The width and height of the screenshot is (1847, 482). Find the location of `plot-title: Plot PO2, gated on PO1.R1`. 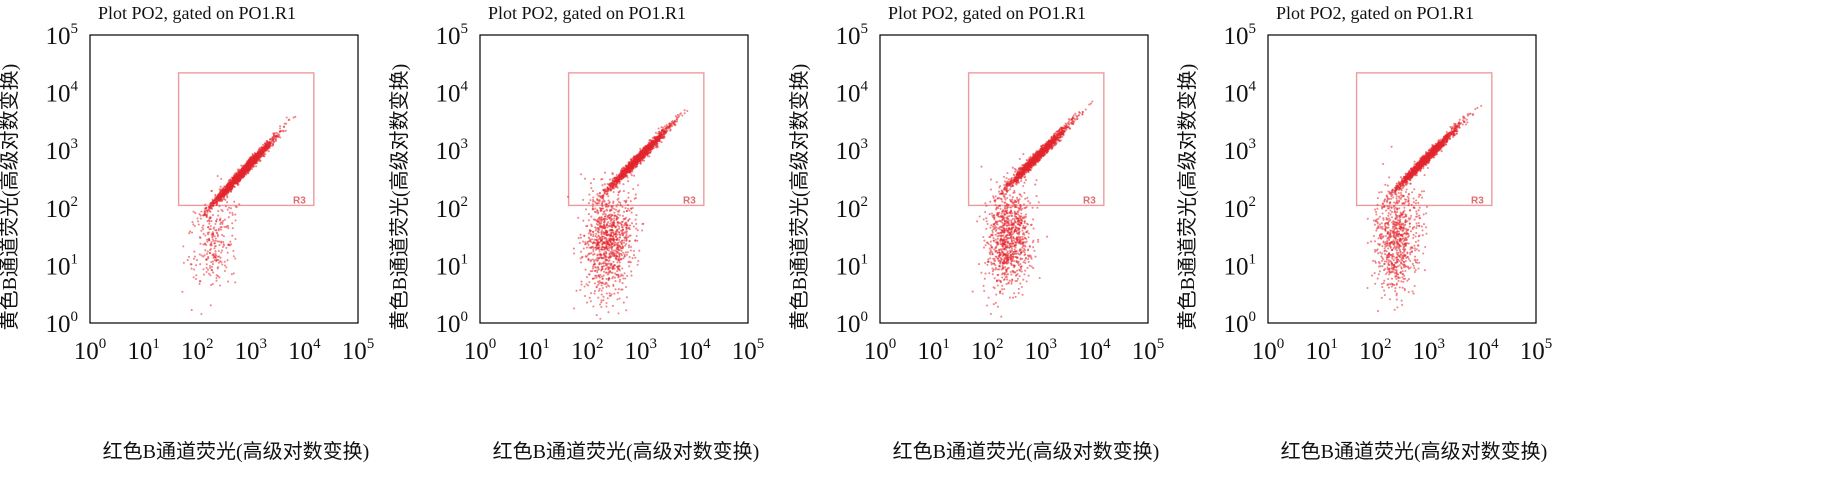

plot-title: Plot PO2, gated on PO1.R1 is located at coordinates (987, 13).